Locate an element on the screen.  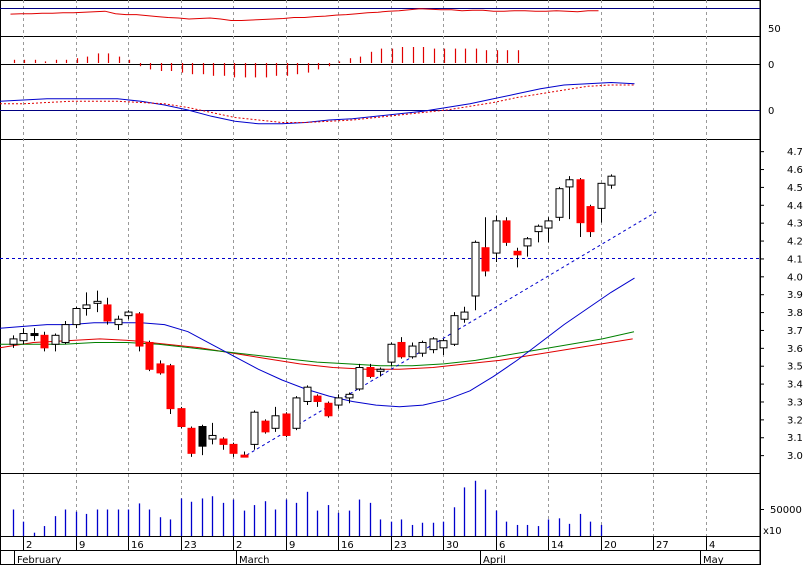
price-tick-label: 3.7 is located at coordinates (795, 331).